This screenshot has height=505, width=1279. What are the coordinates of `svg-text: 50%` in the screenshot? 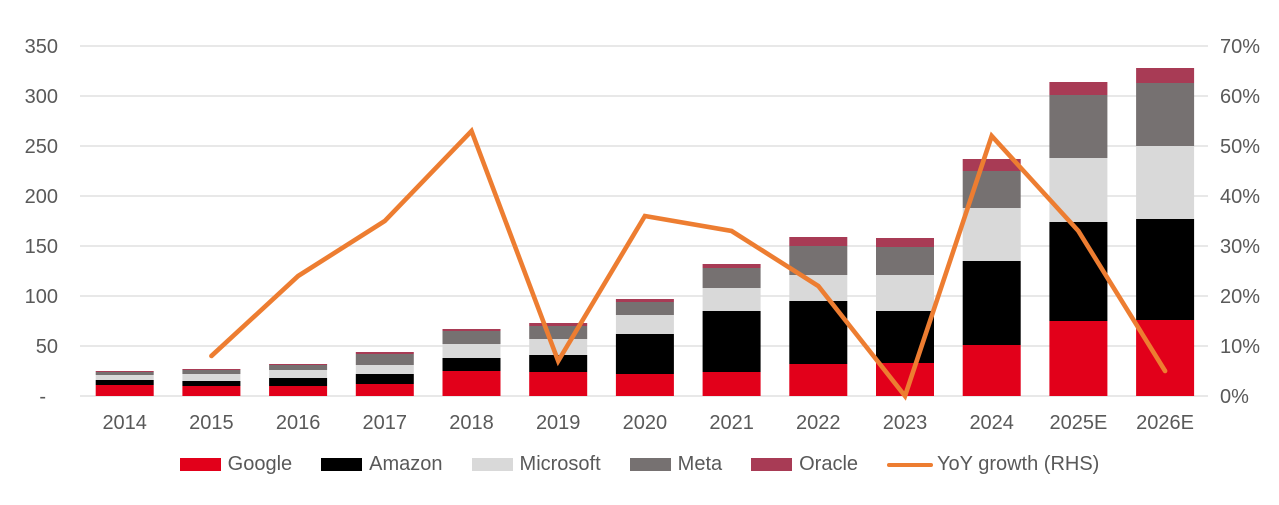 It's located at (1240, 147).